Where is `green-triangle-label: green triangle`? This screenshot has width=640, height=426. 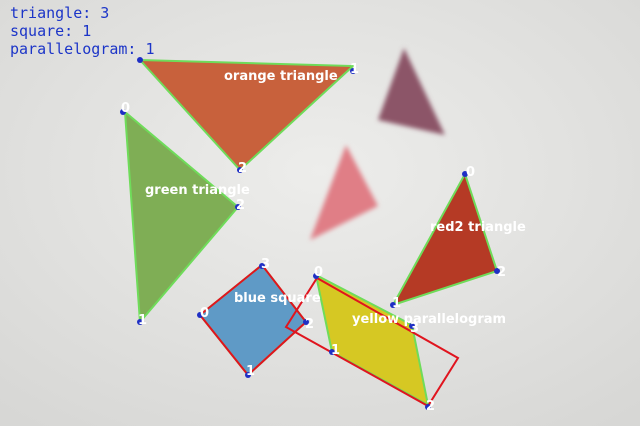 green-triangle-label: green triangle is located at coordinates (197, 190).